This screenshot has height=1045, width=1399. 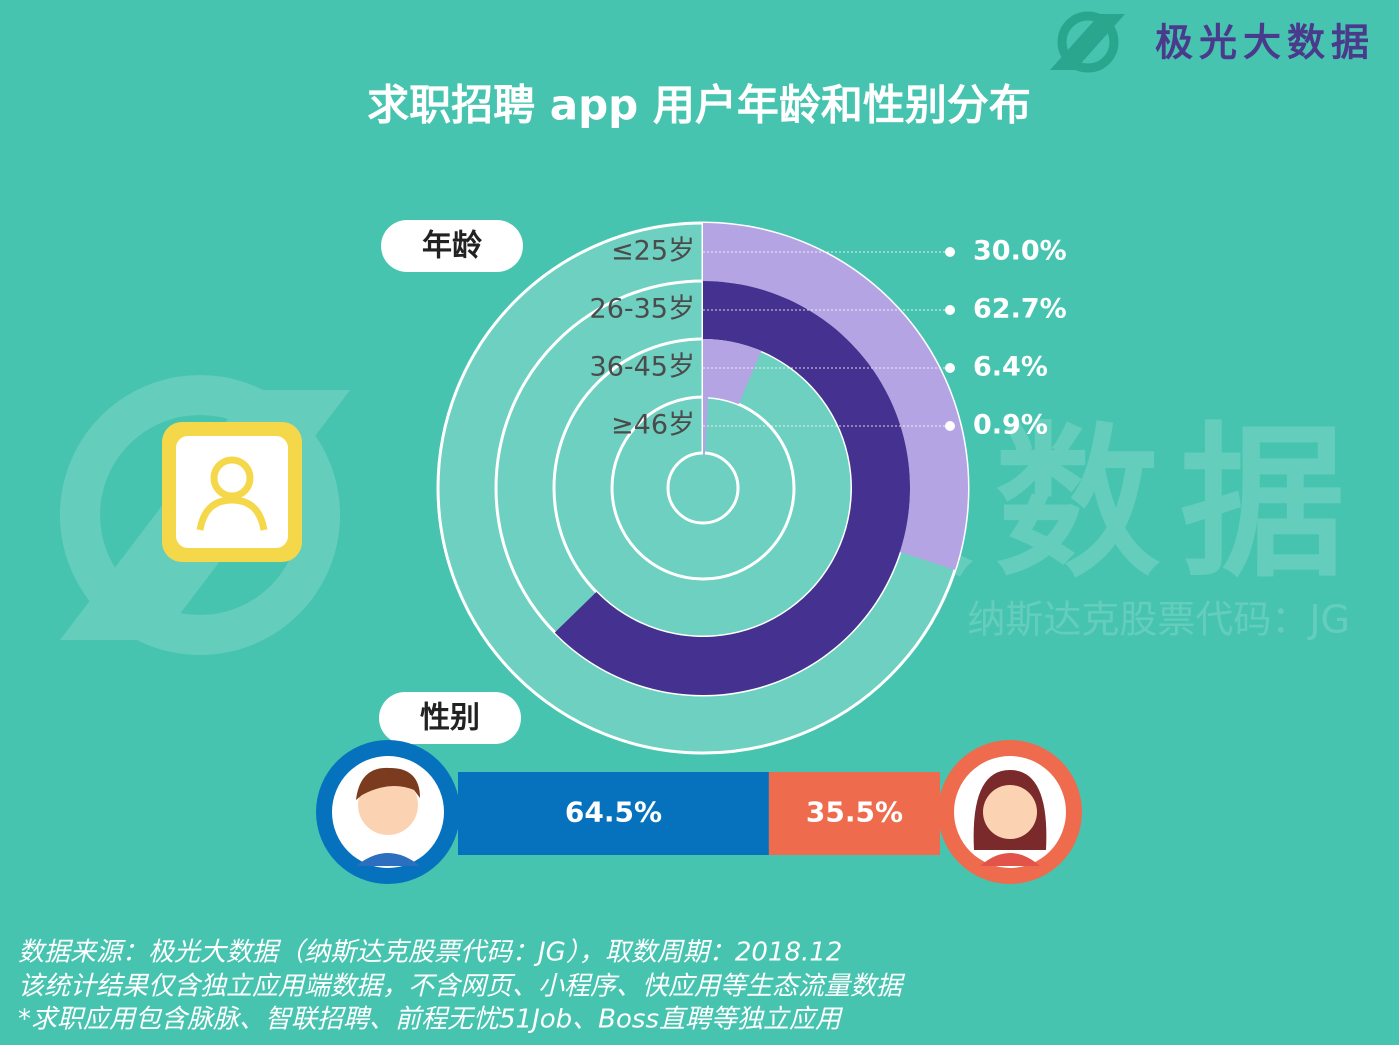 I want to click on value-label: 30.0%, so click(x=1020, y=251).